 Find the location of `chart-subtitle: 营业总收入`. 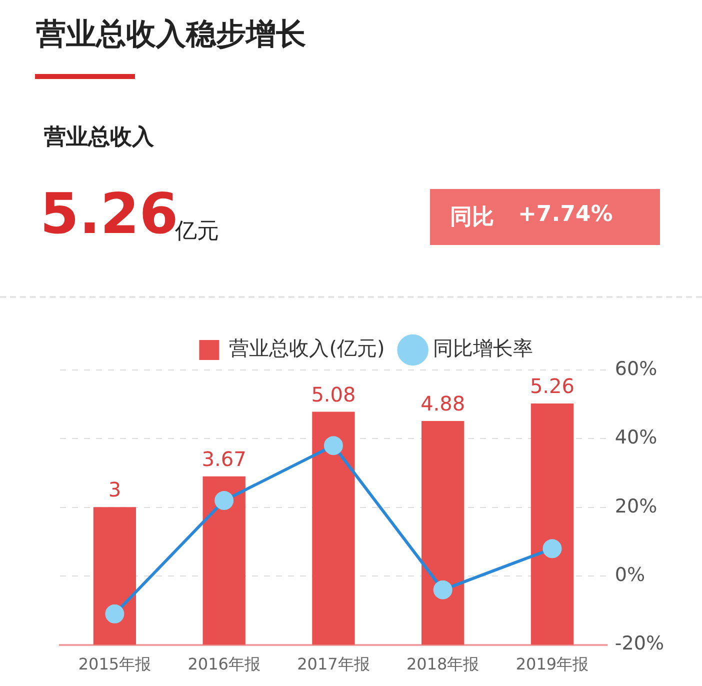

chart-subtitle: 营业总收入 is located at coordinates (99, 138).